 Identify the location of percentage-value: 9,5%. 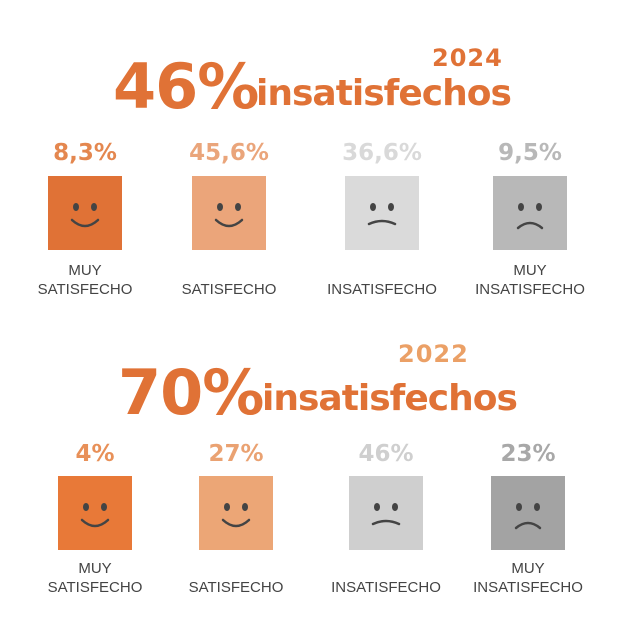
(530, 153).